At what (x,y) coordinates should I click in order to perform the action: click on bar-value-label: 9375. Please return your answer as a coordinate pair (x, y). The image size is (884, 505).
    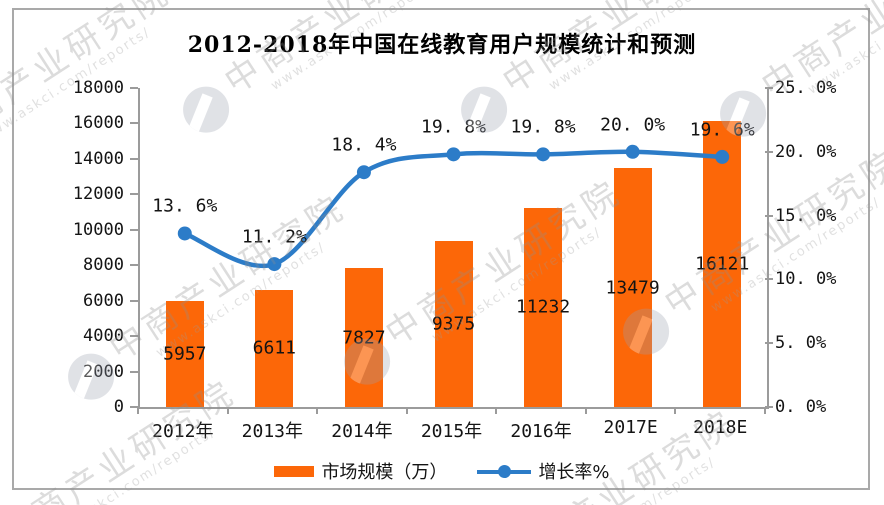
    Looking at the image, I should click on (453, 324).